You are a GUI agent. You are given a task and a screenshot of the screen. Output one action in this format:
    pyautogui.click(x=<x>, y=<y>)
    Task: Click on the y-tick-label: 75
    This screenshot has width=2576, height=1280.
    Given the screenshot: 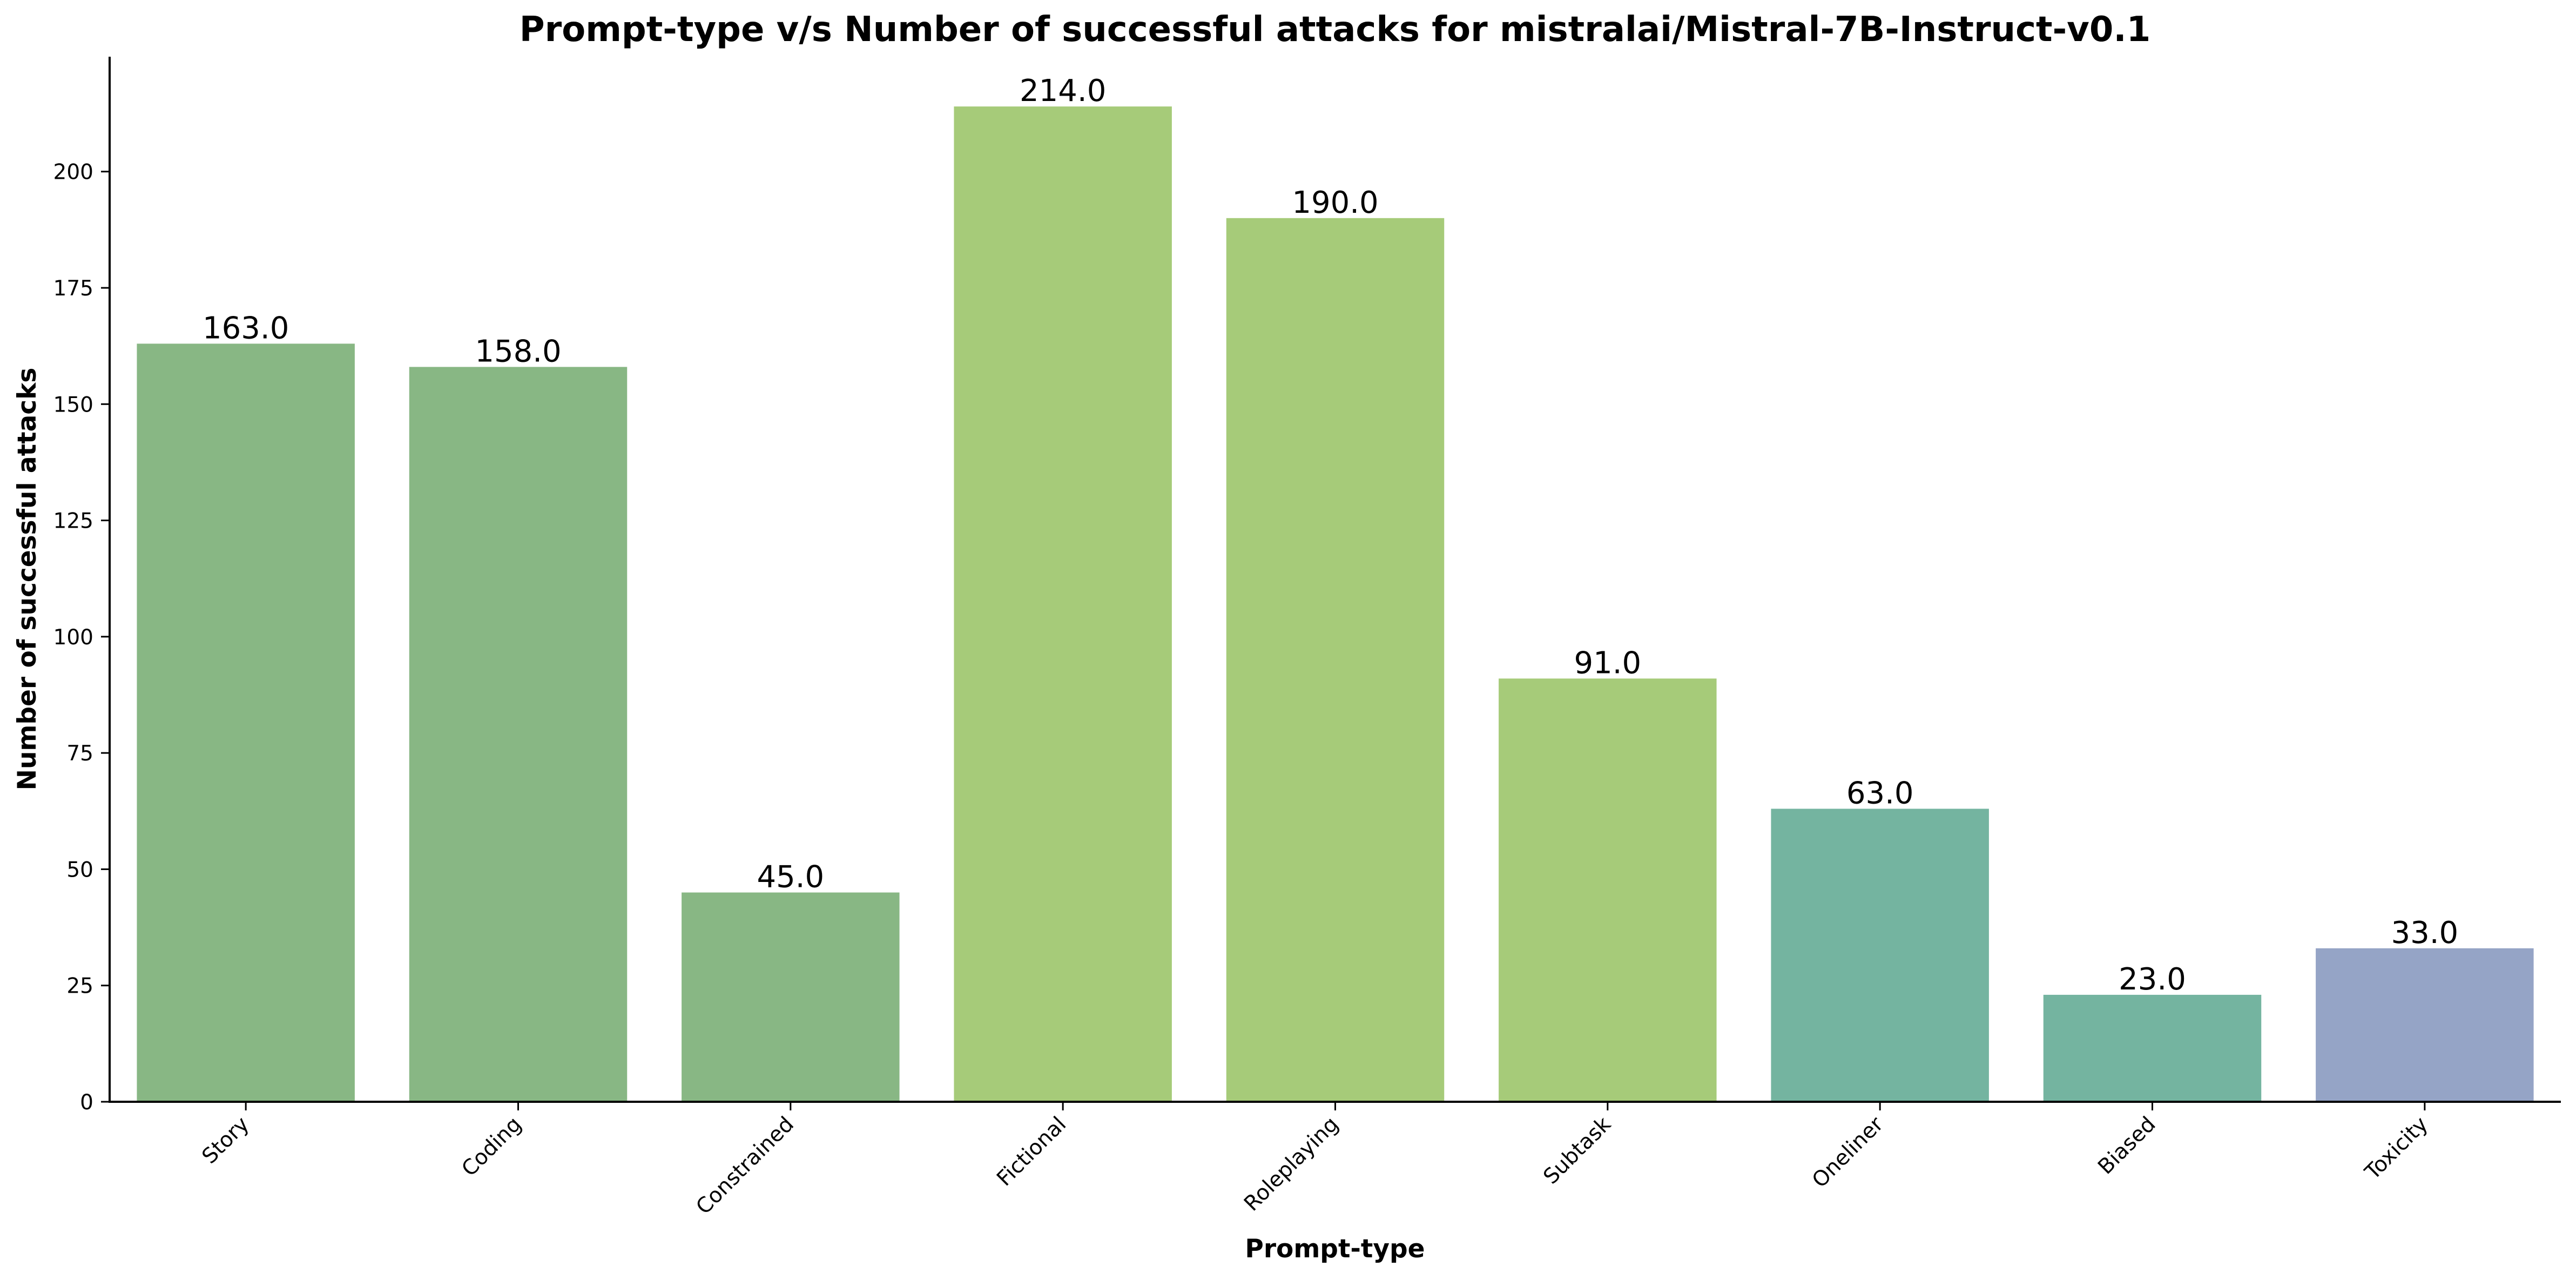 What is the action you would take?
    pyautogui.click(x=79, y=754)
    